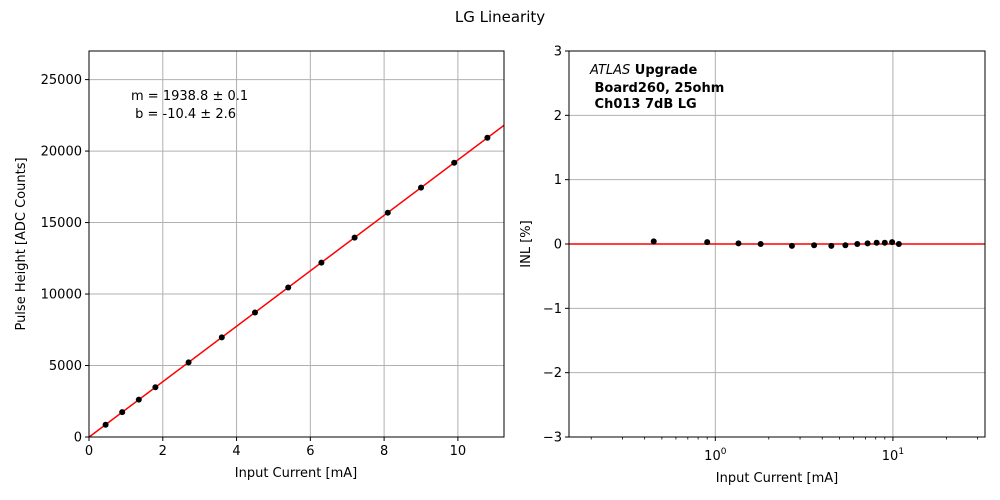 The width and height of the screenshot is (1000, 500). Describe the element at coordinates (61, 152) in the screenshot. I see `left-y-tick-label: 20000` at that location.